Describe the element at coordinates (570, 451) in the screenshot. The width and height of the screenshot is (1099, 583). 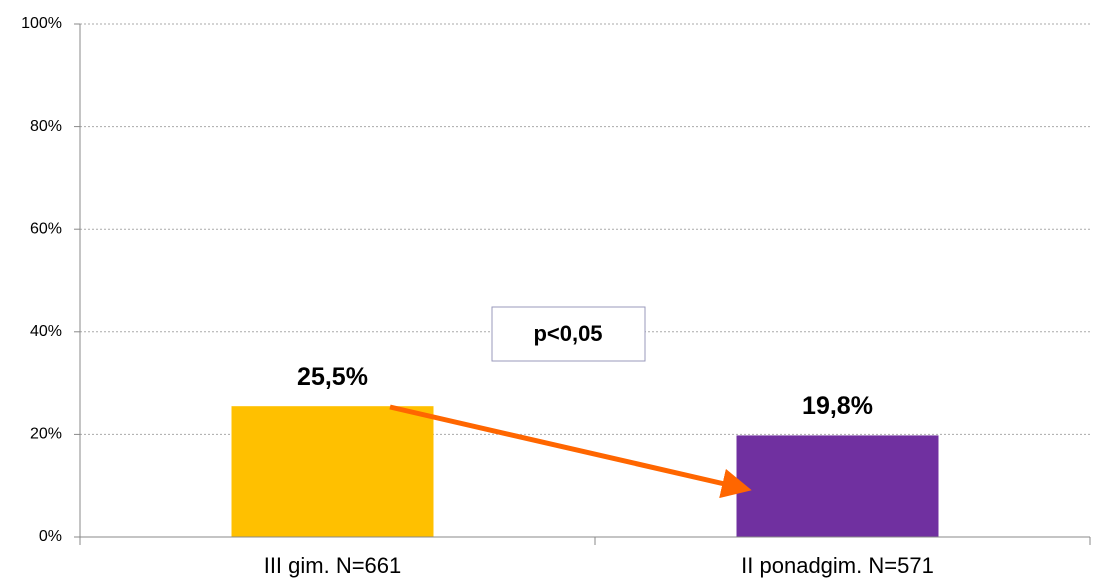
I see `trend-arrow` at that location.